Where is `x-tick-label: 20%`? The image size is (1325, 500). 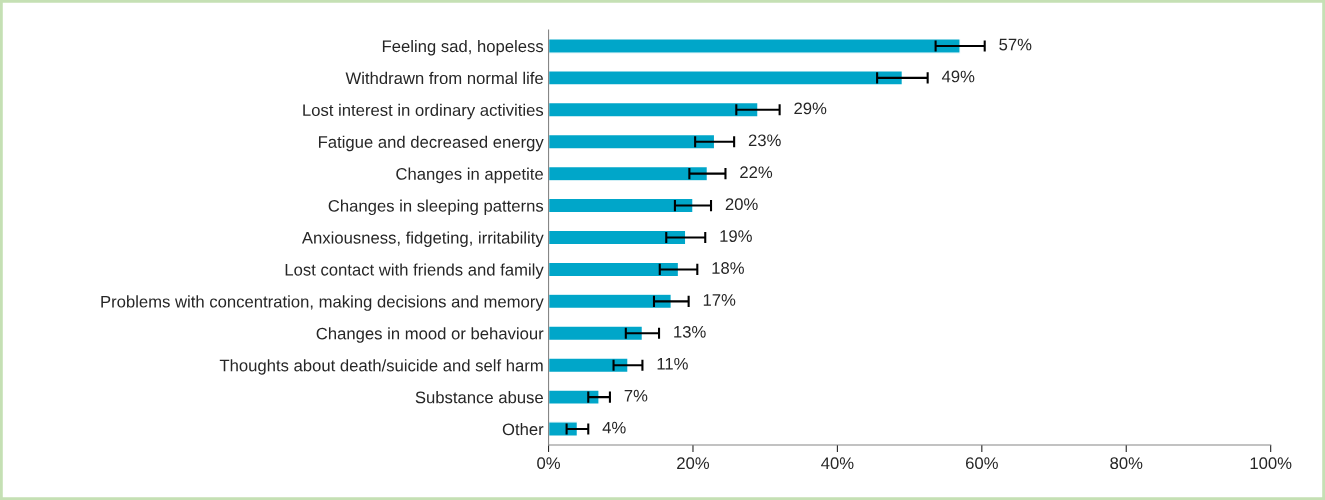 x-tick-label: 20% is located at coordinates (693, 463).